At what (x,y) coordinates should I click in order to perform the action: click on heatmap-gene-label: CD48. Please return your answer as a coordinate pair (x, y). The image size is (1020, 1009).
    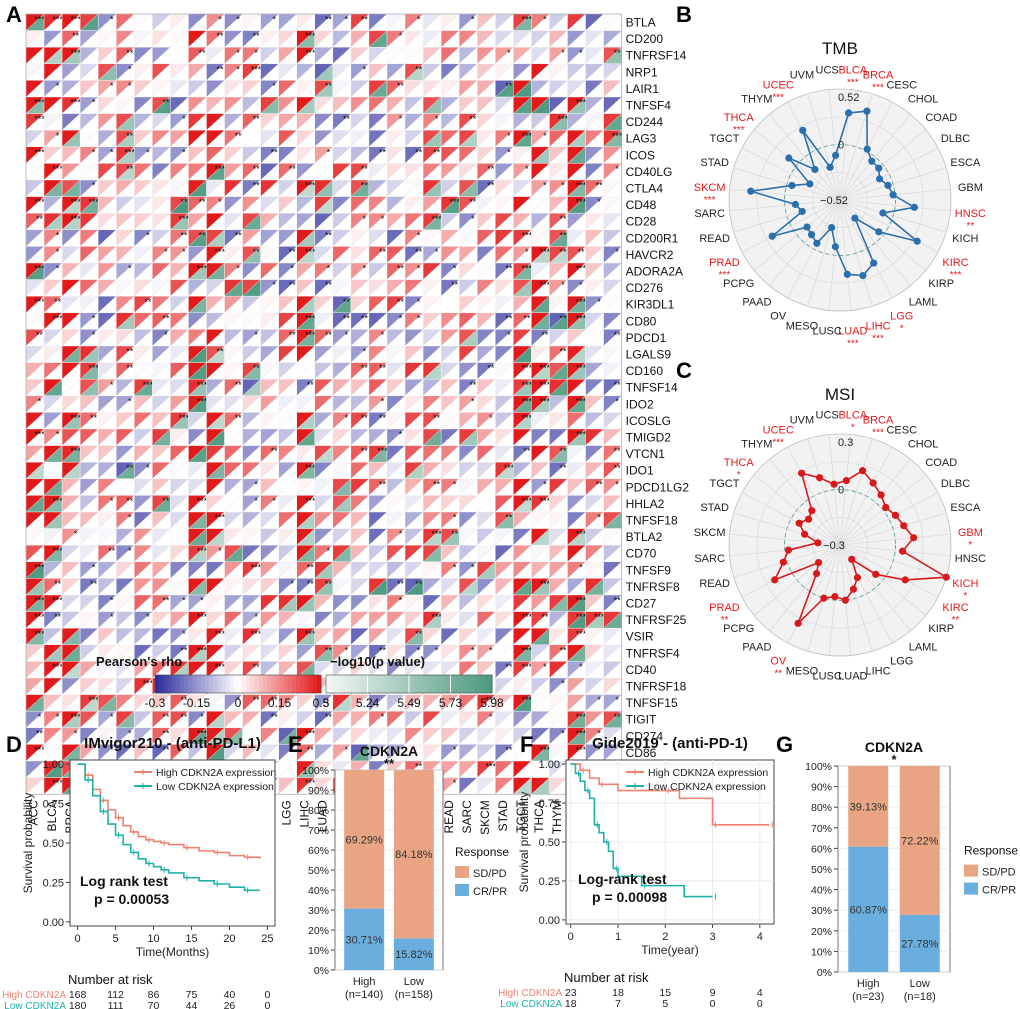
    Looking at the image, I should click on (641, 205).